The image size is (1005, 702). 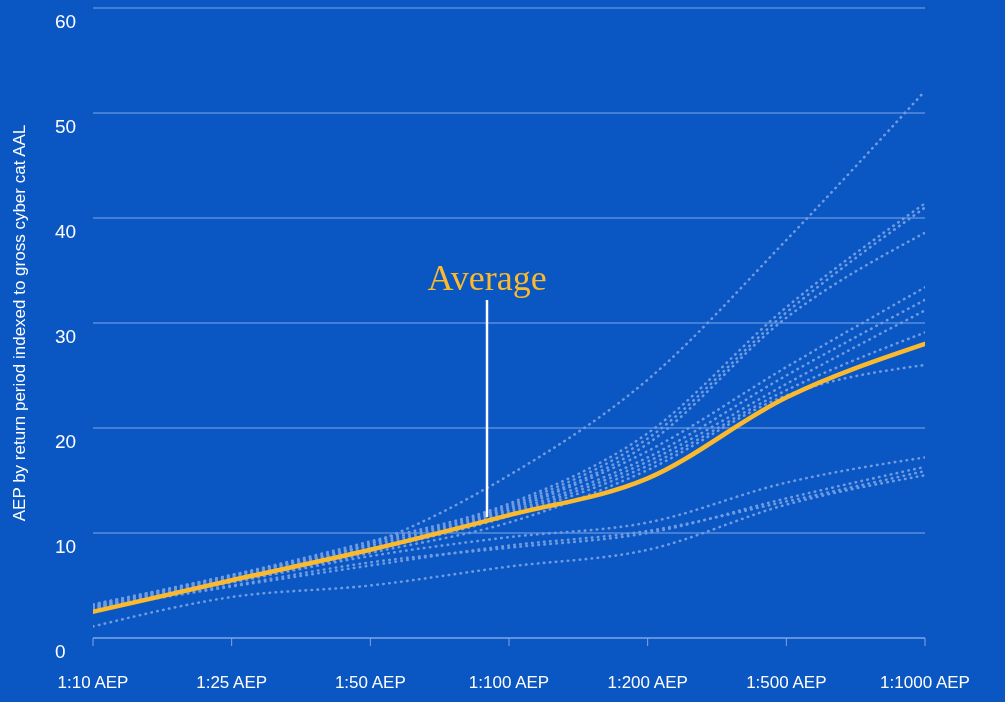 What do you see at coordinates (66, 441) in the screenshot?
I see `y-tick-label: 20` at bounding box center [66, 441].